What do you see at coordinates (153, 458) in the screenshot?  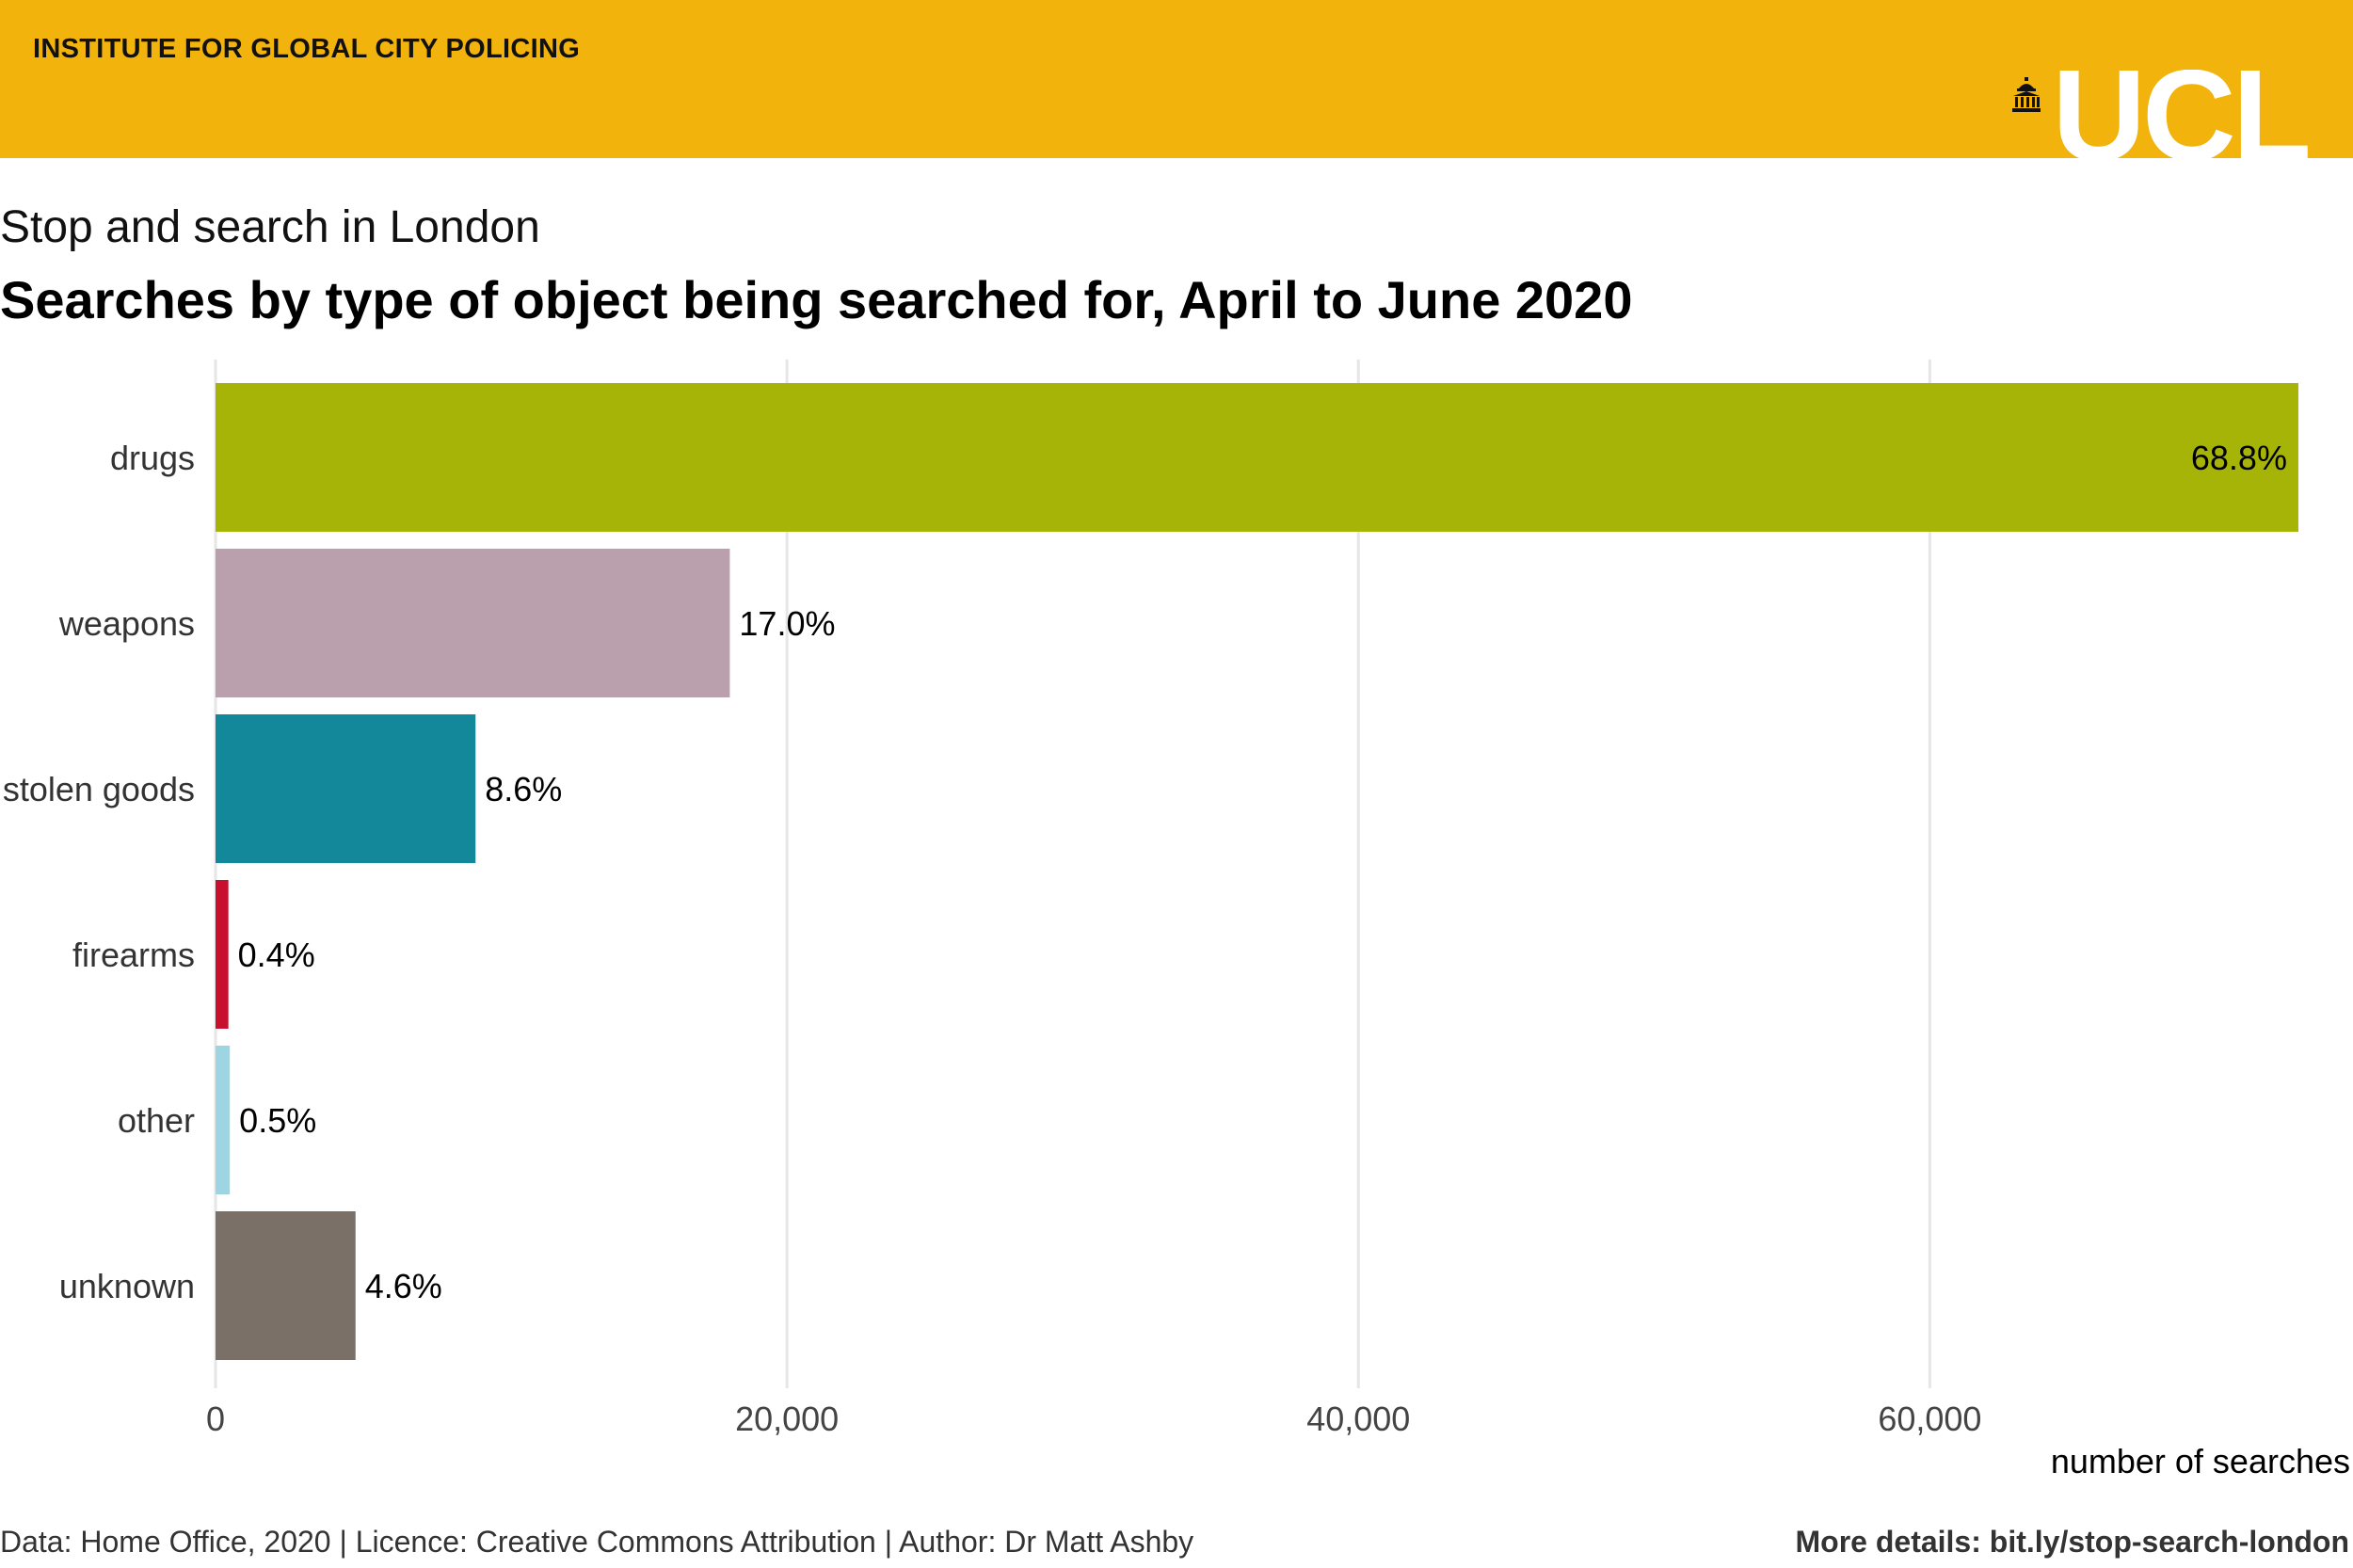 I see `category-label: drugs` at bounding box center [153, 458].